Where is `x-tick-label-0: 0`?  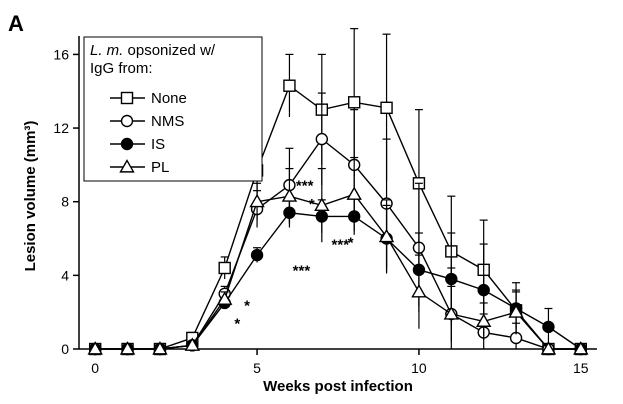
x-tick-label-0: 0 is located at coordinates (95, 368).